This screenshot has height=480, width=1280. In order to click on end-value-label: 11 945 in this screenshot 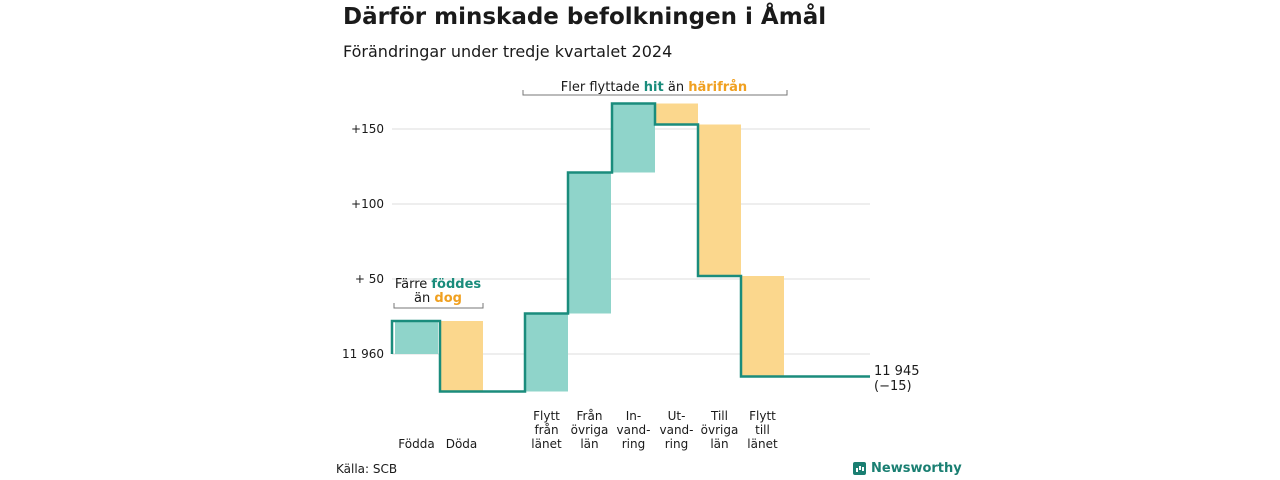, I will do `click(897, 371)`.